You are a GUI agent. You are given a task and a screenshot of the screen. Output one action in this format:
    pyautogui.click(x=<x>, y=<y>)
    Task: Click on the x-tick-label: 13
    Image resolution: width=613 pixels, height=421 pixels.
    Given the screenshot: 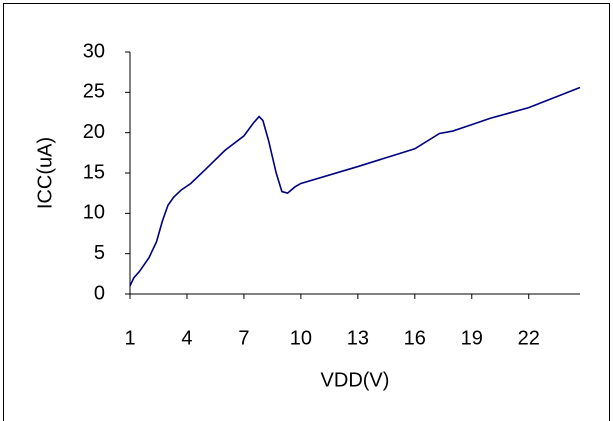 What is the action you would take?
    pyautogui.click(x=358, y=338)
    